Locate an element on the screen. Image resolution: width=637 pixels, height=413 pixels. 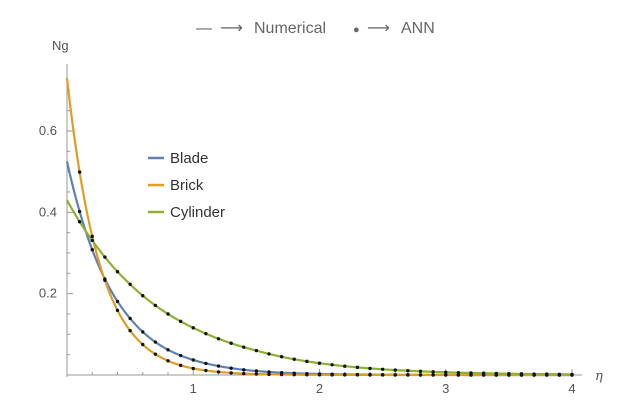
legend-label-blade: Blade is located at coordinates (189, 158).